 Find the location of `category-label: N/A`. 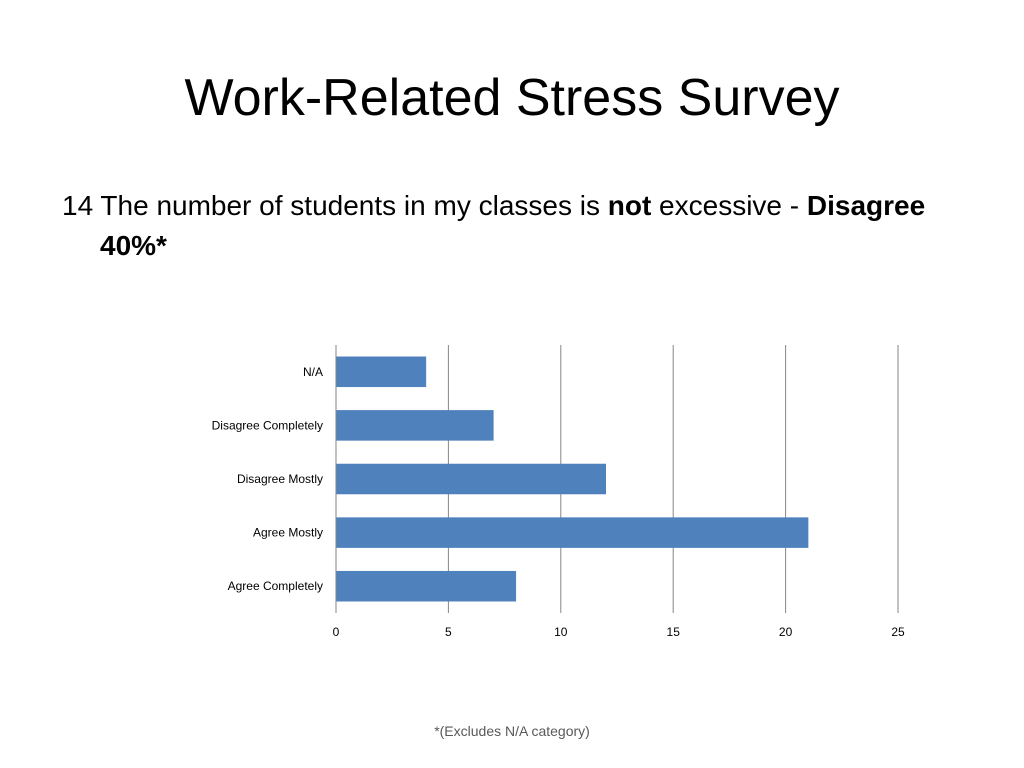

category-label: N/A is located at coordinates (313, 372).